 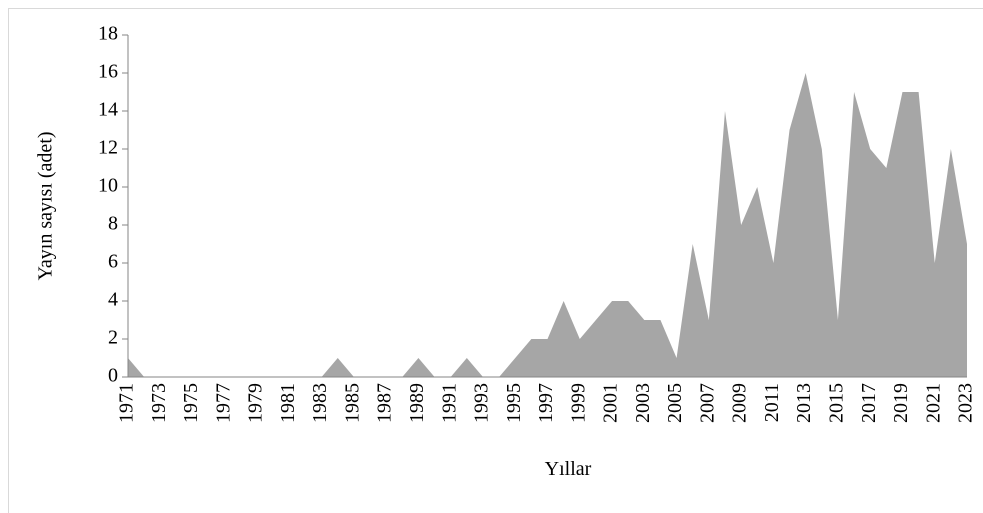 I want to click on y-tick-label: 6, so click(x=113, y=262).